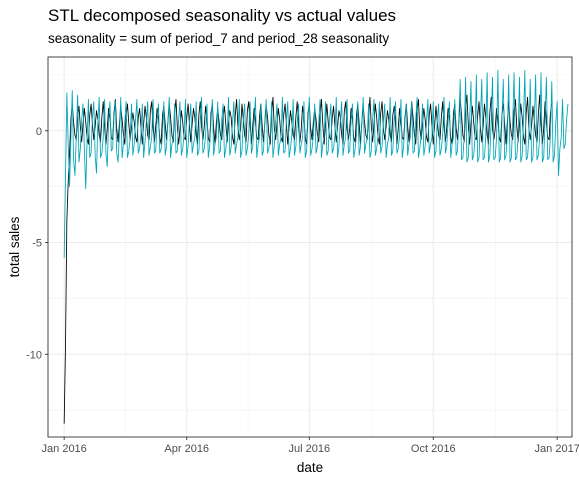 This screenshot has width=579, height=484. Describe the element at coordinates (310, 467) in the screenshot. I see `x-axis-title: date` at that location.